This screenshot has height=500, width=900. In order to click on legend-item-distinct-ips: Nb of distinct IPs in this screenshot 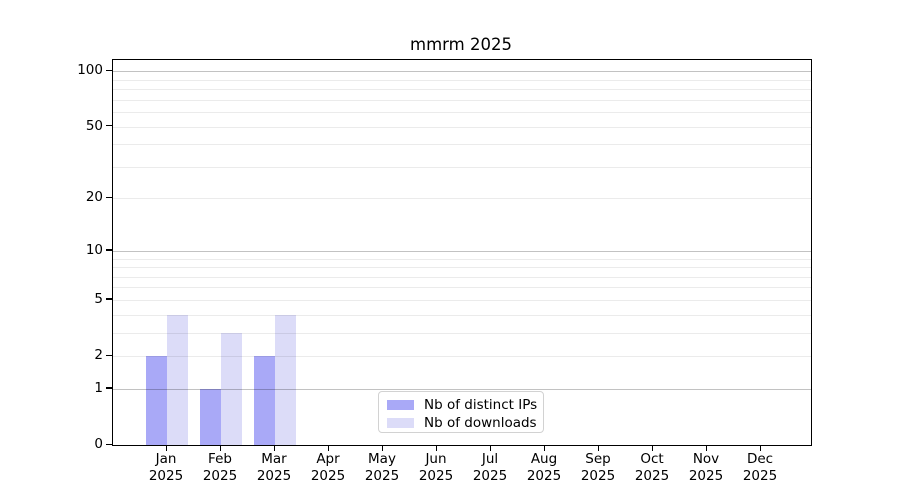, I will do `click(465, 405)`.